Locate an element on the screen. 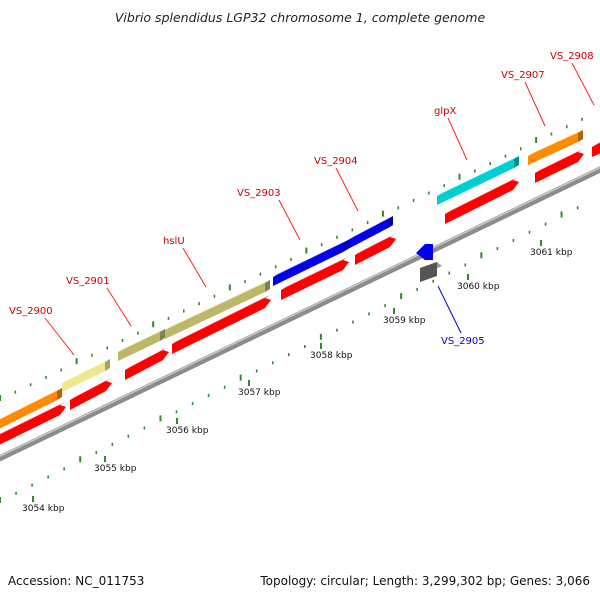 The height and width of the screenshot is (600, 600). gene-label-vs-2904: VS_2904 is located at coordinates (336, 161).